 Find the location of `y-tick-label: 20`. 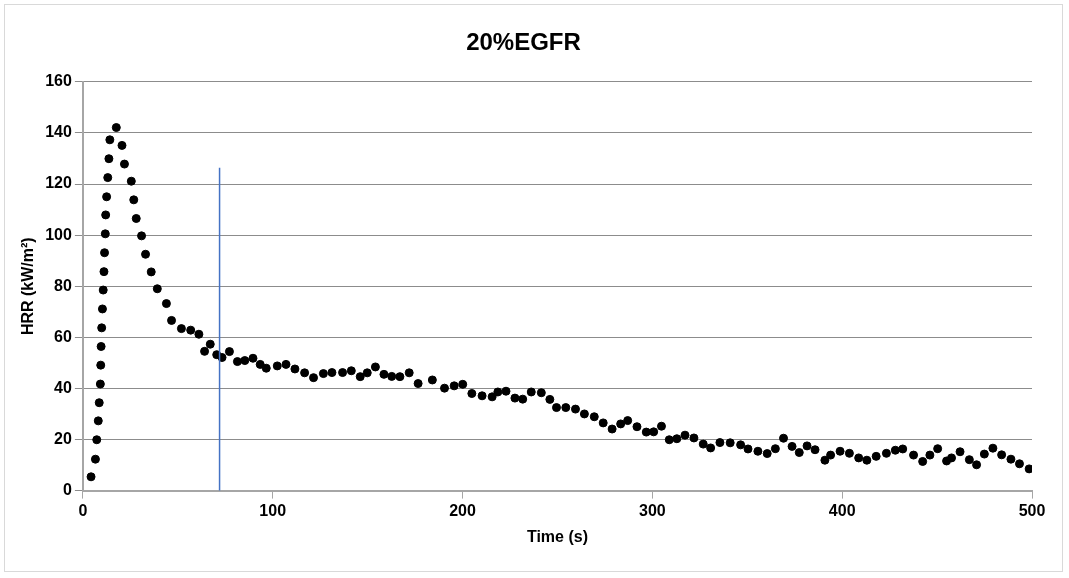

y-tick-label: 20 is located at coordinates (63, 438).